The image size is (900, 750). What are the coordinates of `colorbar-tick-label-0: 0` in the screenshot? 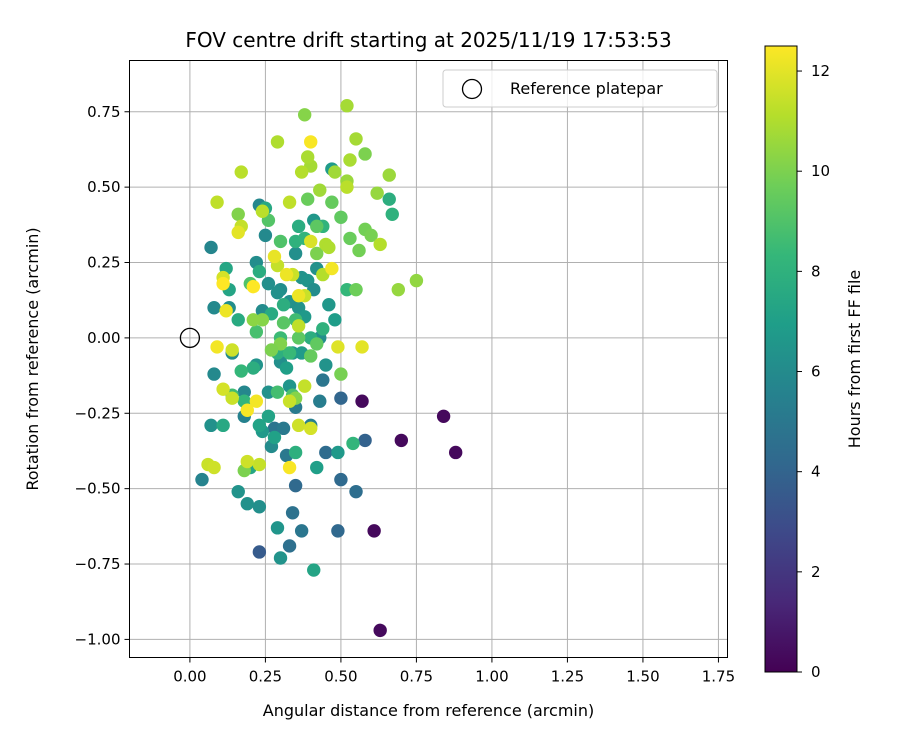 It's located at (816, 672).